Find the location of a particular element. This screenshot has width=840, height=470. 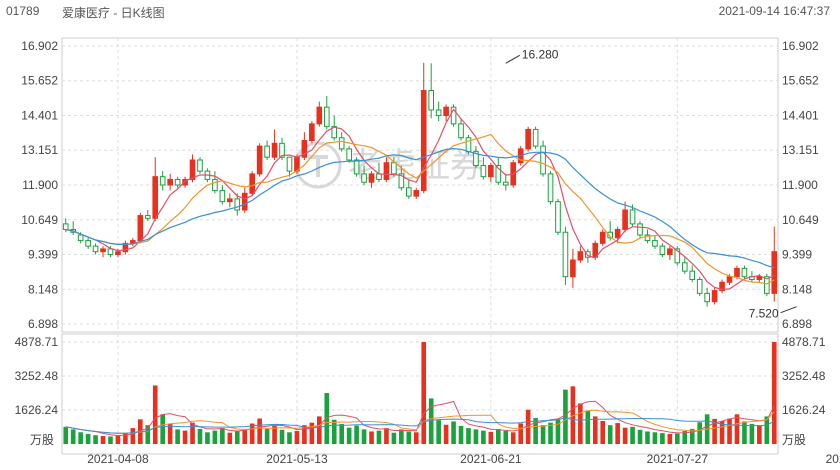

date-tick-label: 2021-04-08 is located at coordinates (118, 459).